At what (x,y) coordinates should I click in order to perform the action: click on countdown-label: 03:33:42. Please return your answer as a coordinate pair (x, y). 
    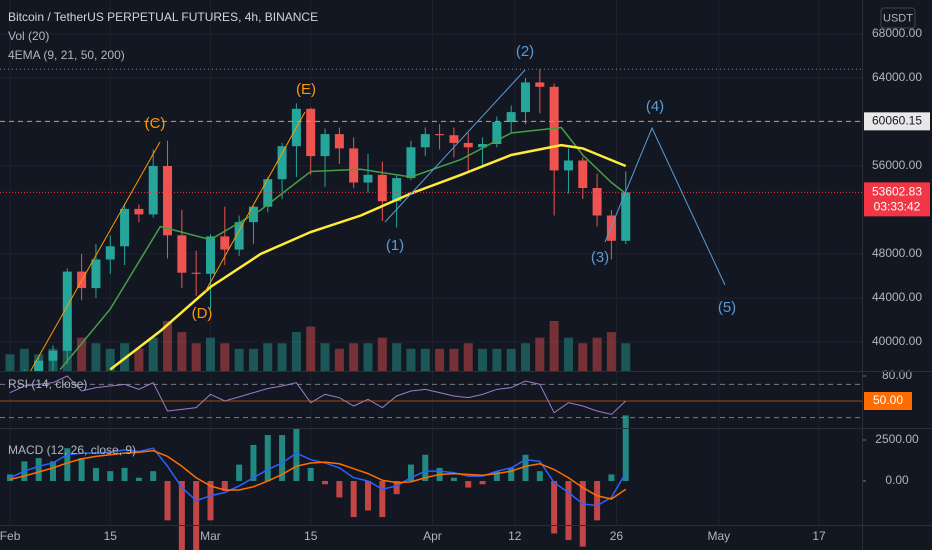
    Looking at the image, I should click on (897, 207).